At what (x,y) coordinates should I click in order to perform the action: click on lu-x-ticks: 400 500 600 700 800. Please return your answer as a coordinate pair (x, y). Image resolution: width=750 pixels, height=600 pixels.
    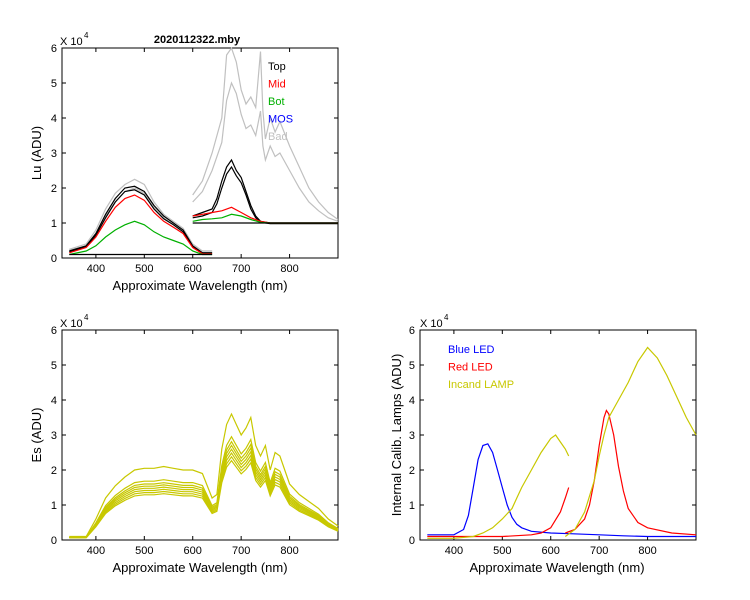
    Looking at the image, I should click on (193, 161).